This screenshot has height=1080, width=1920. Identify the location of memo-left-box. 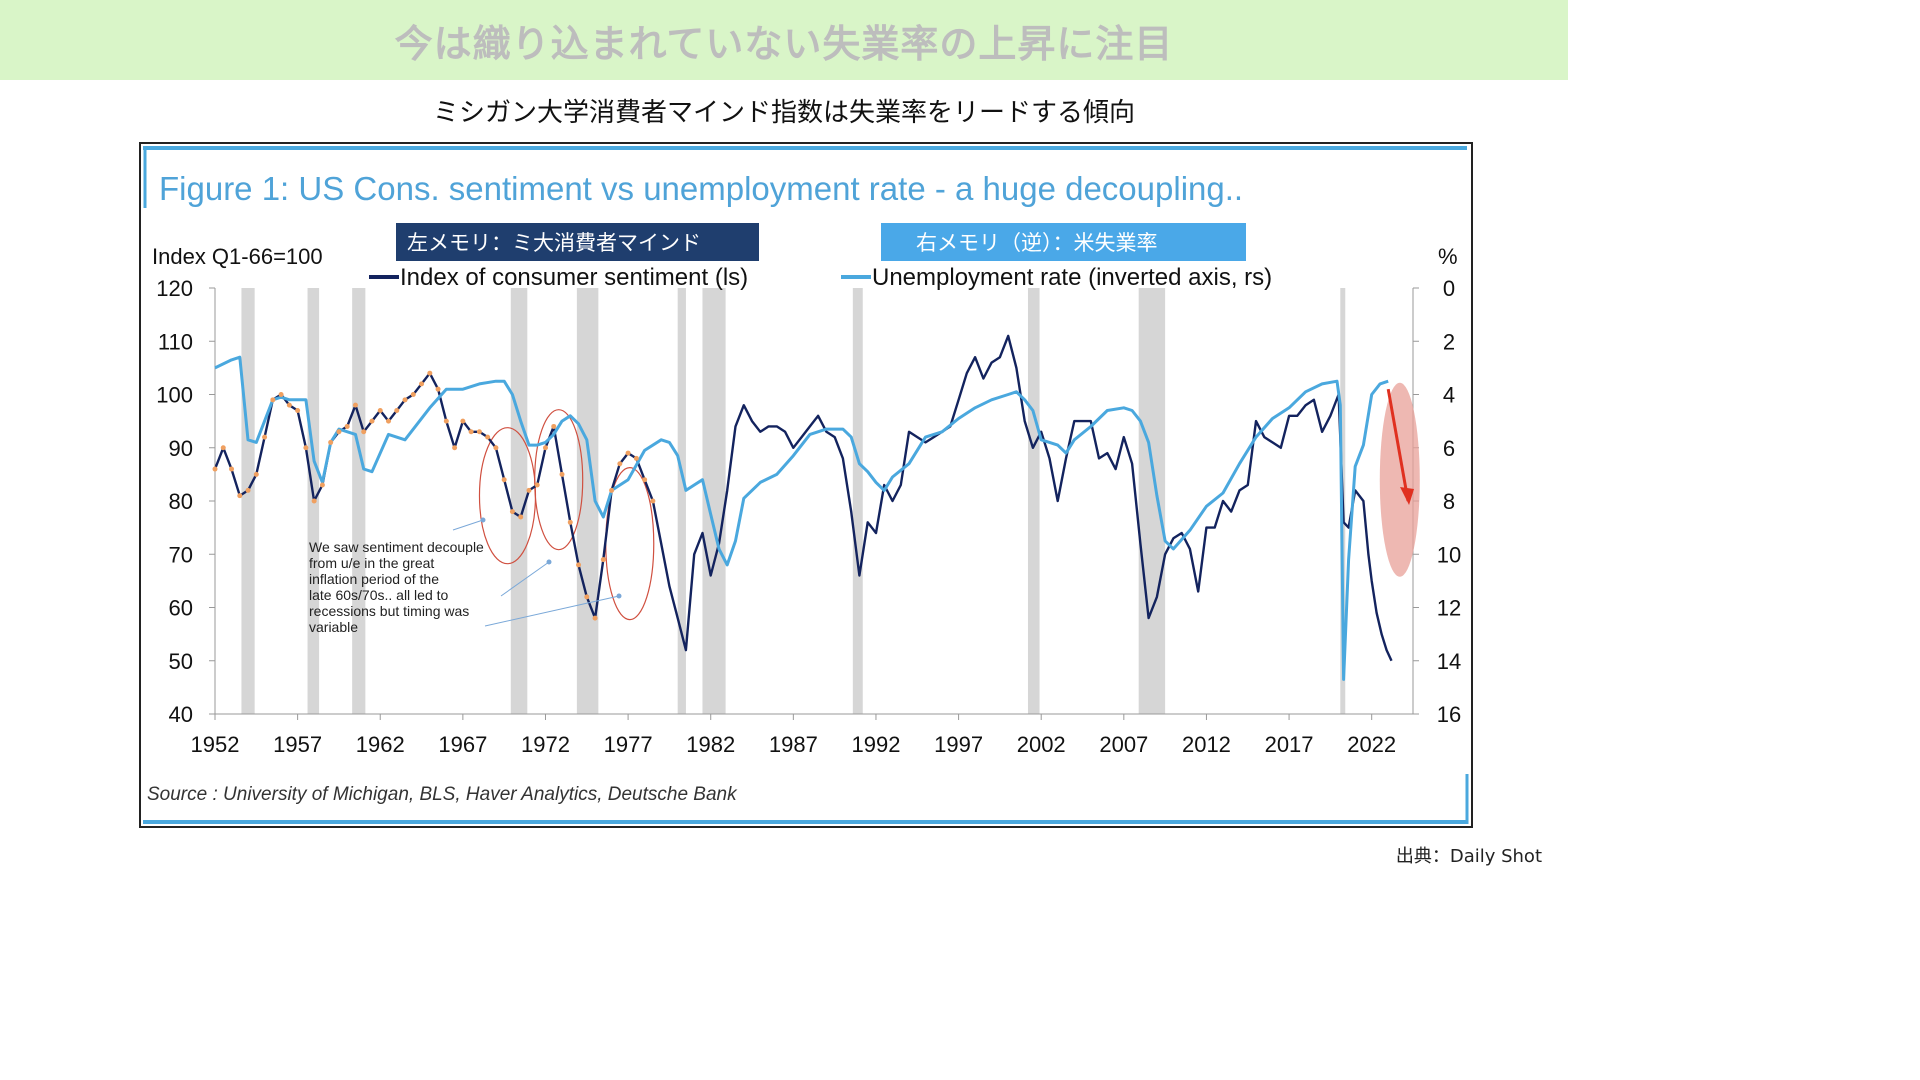
(577, 242).